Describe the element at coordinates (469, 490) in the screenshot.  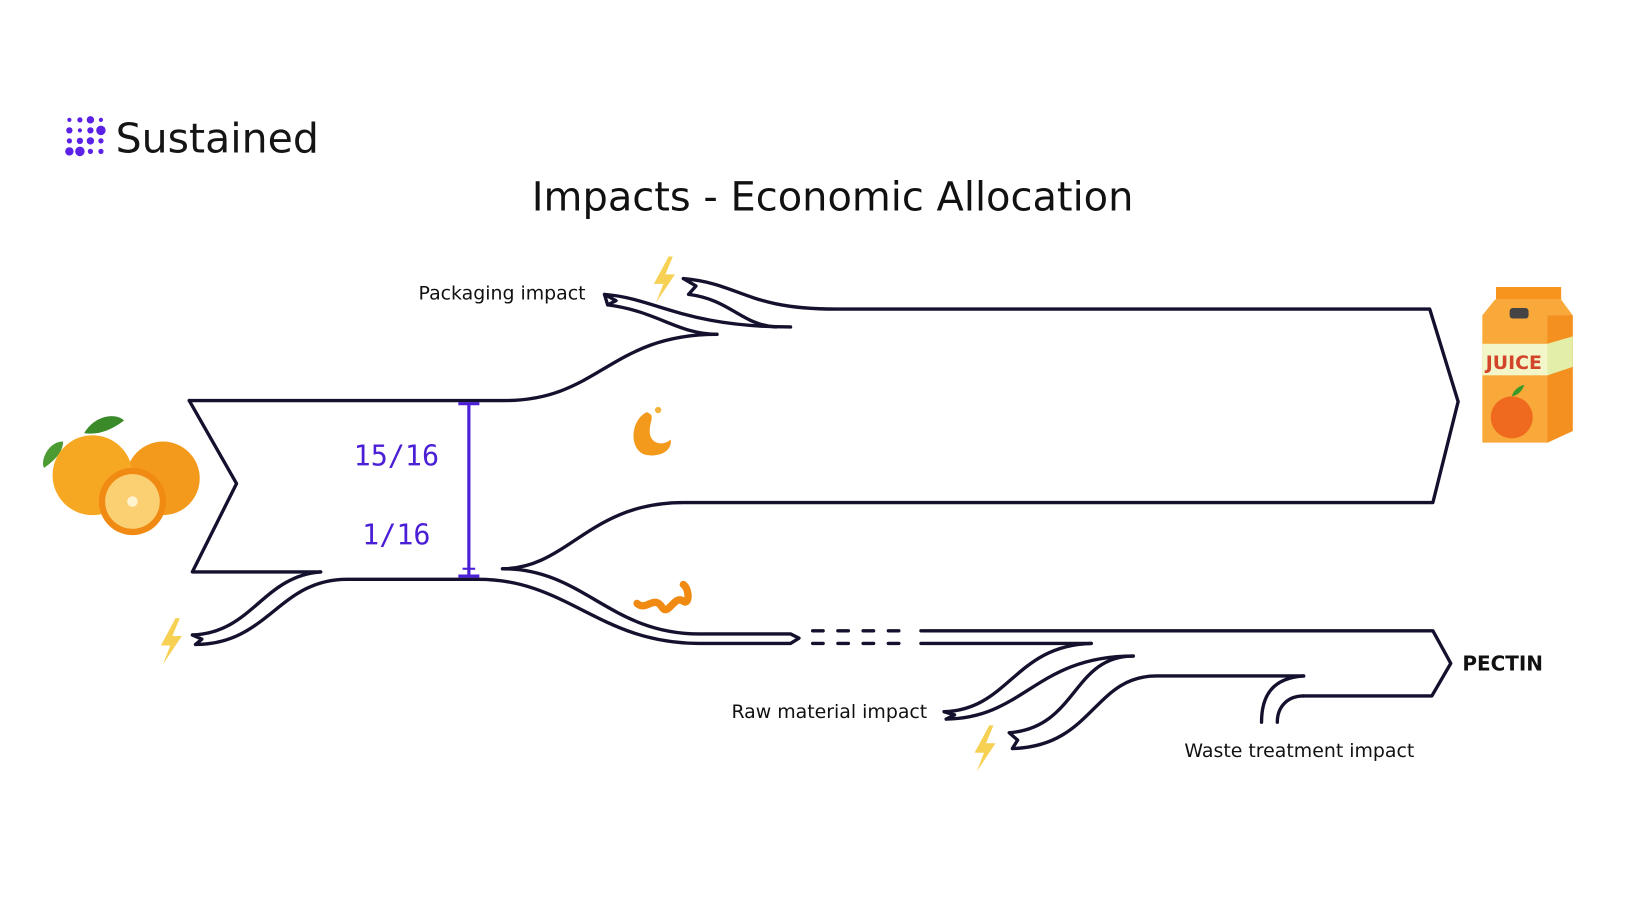
I see `allocation-measure` at that location.